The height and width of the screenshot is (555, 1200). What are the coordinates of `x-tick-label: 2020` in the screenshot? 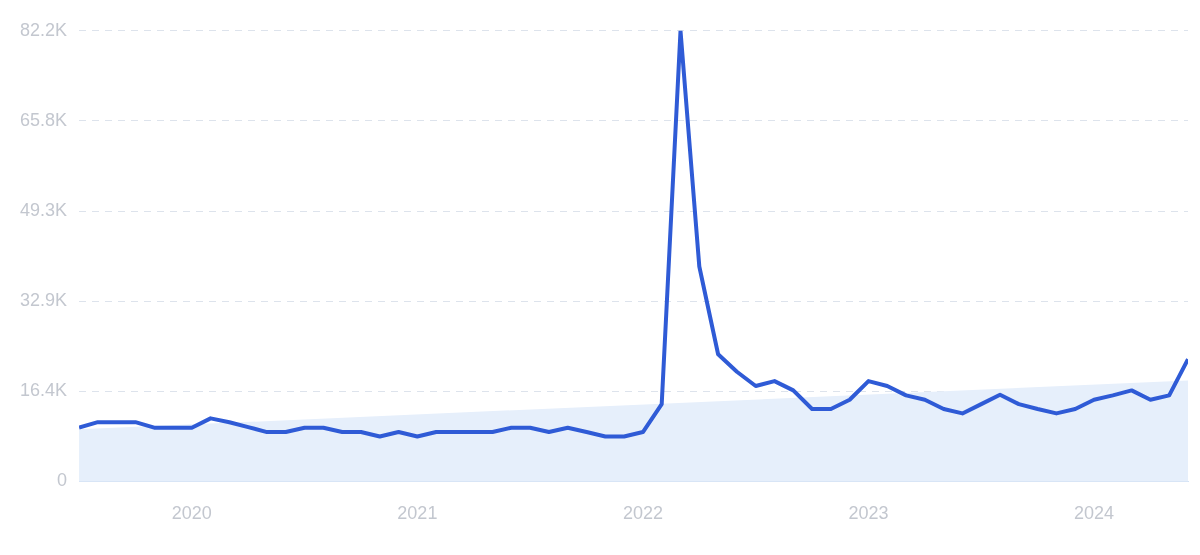 It's located at (191, 513).